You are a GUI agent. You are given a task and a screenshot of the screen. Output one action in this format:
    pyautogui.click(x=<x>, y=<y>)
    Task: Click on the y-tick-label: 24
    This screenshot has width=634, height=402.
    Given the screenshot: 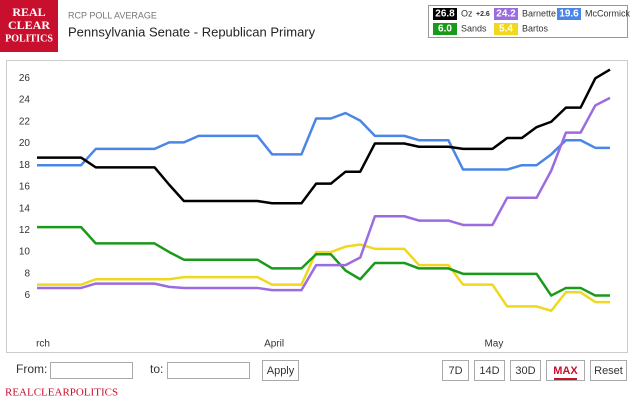 What is the action you would take?
    pyautogui.click(x=25, y=100)
    